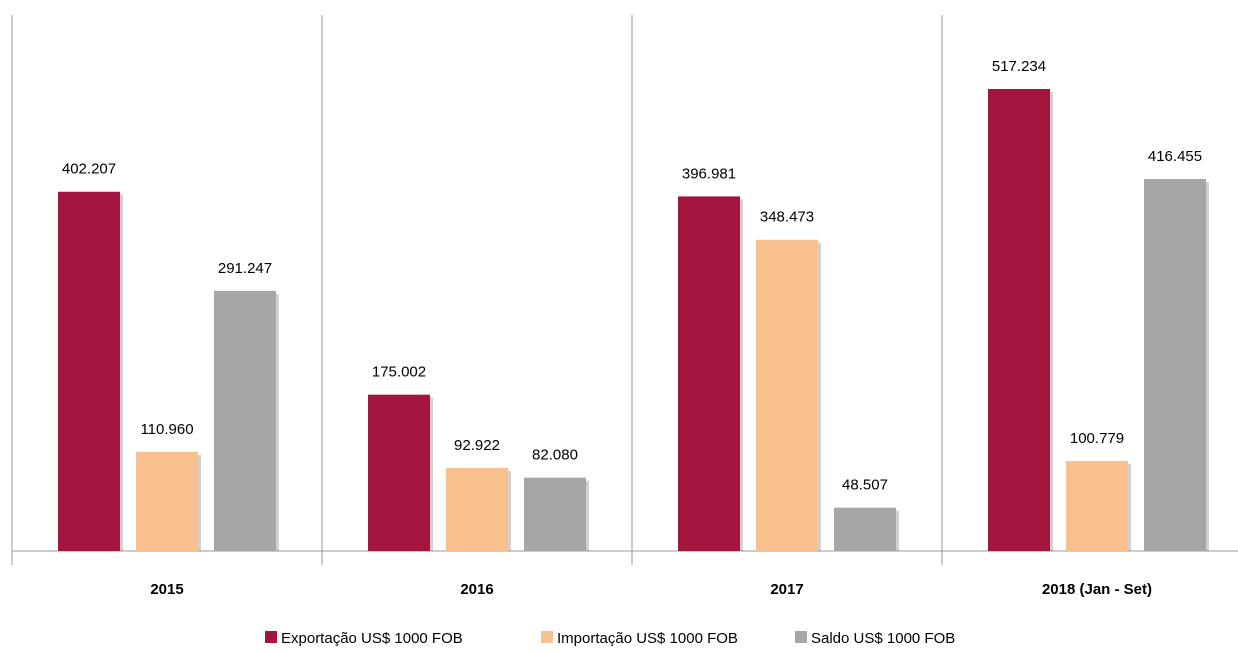  Describe the element at coordinates (372, 638) in the screenshot. I see `legend-label: Exportação US$ 1000 FOB` at that location.